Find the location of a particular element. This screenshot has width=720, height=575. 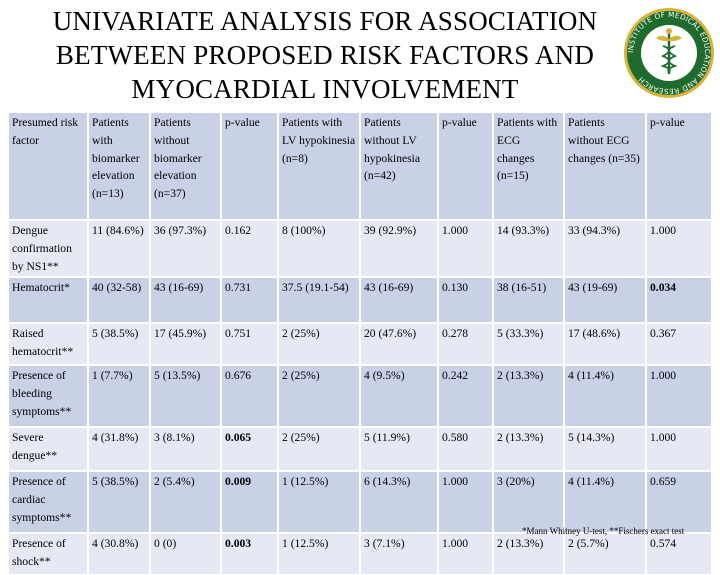

table-cell: 17 (45.9%) is located at coordinates (185, 344).